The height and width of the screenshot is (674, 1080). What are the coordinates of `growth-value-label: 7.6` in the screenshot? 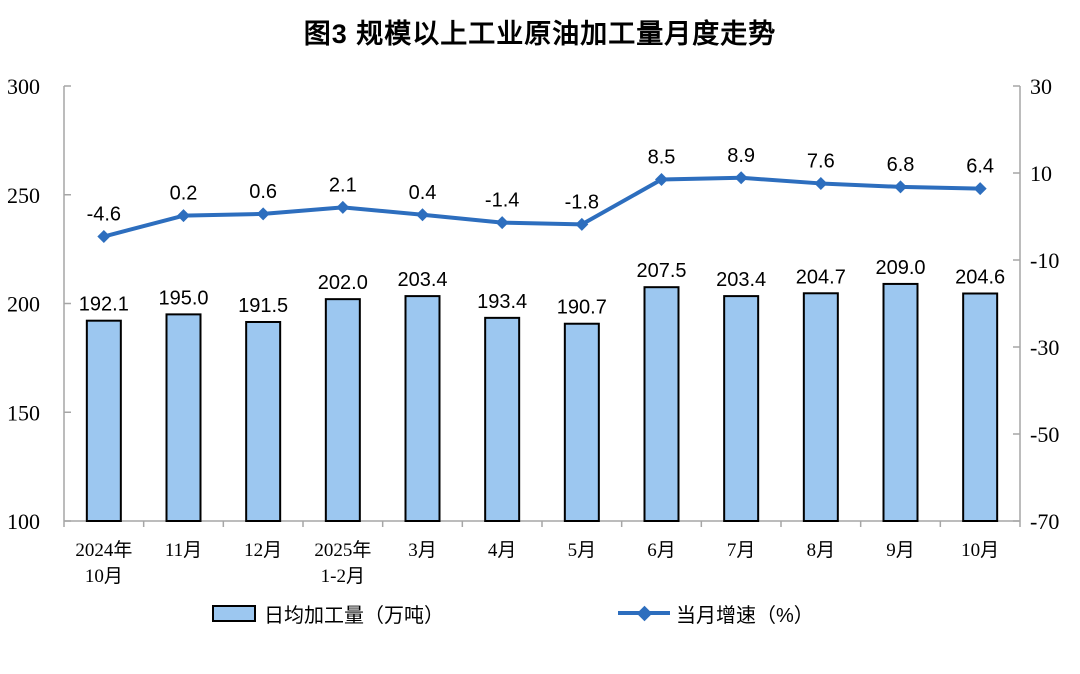 It's located at (821, 161).